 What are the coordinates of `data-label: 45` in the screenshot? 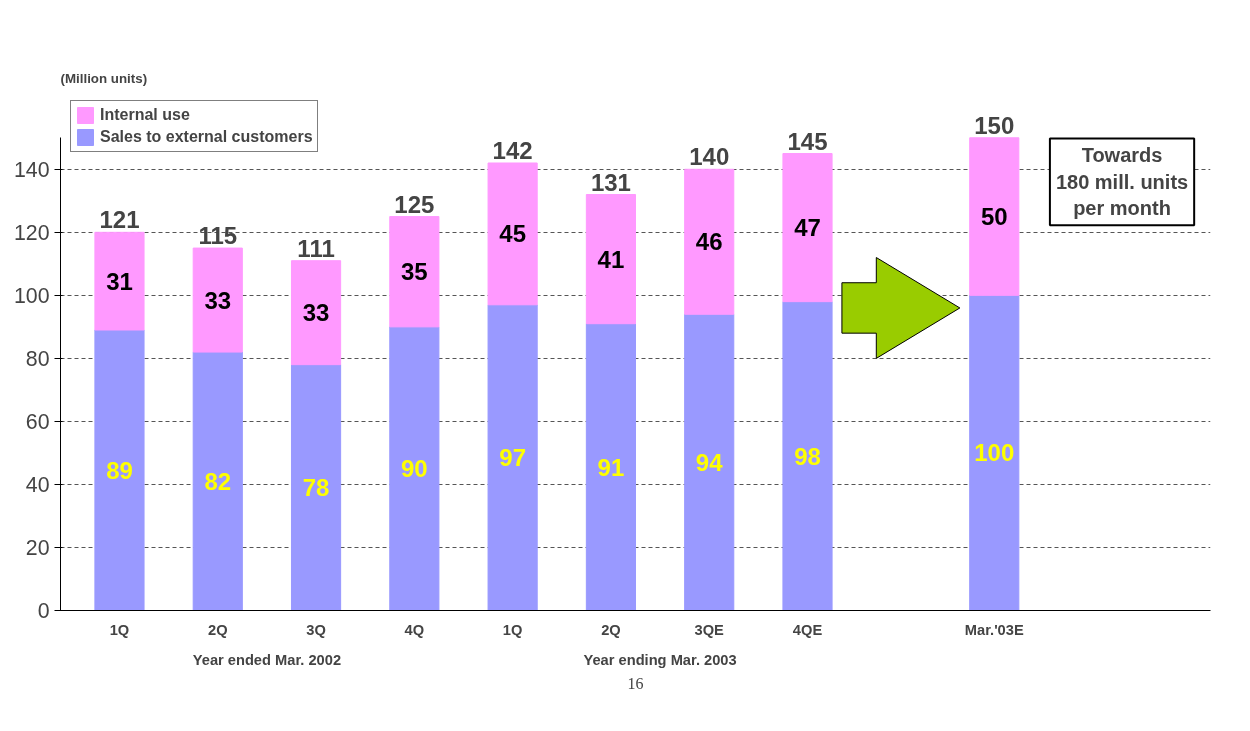 It's located at (512, 234).